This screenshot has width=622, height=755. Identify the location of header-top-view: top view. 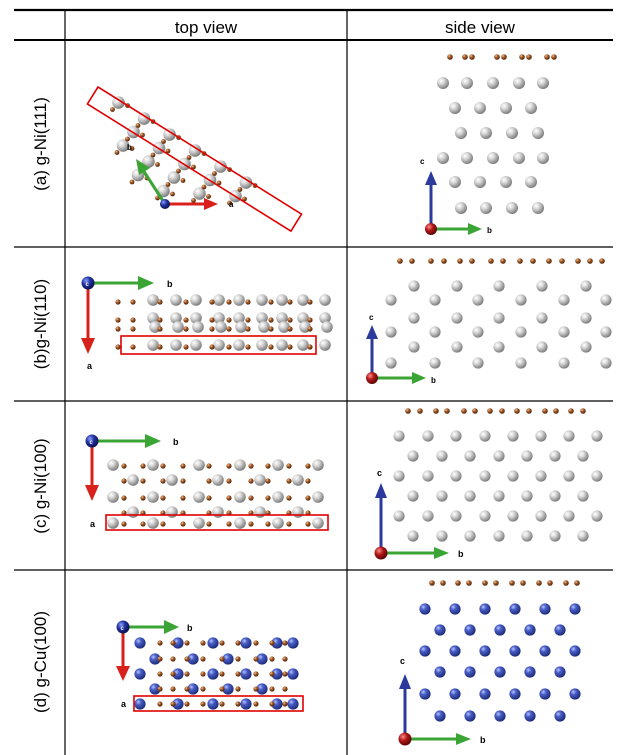
(206, 27).